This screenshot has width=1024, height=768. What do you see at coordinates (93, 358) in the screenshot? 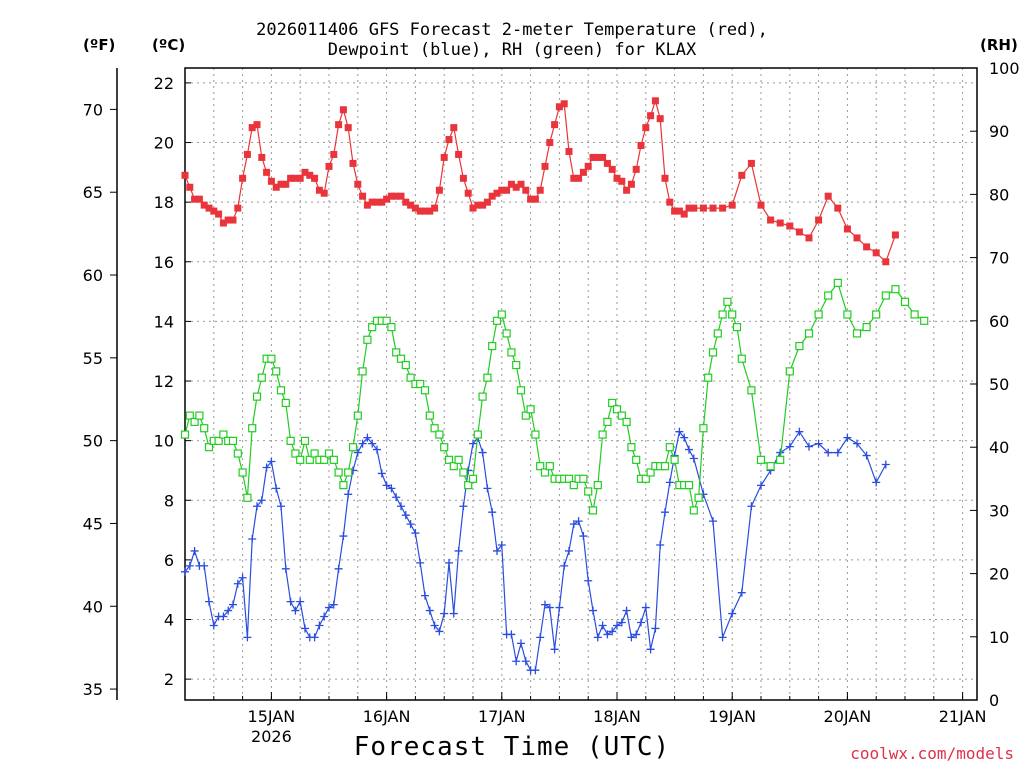
I see `y-tick-label-fahrenheit: 55` at bounding box center [93, 358].